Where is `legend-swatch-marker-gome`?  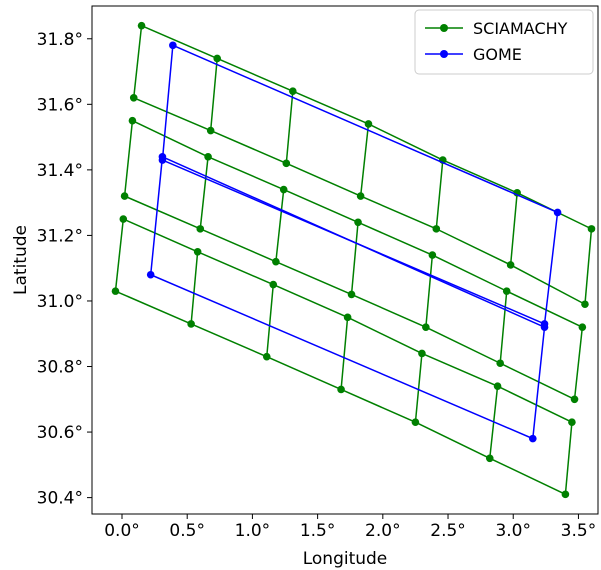 legend-swatch-marker-gome is located at coordinates (444, 54).